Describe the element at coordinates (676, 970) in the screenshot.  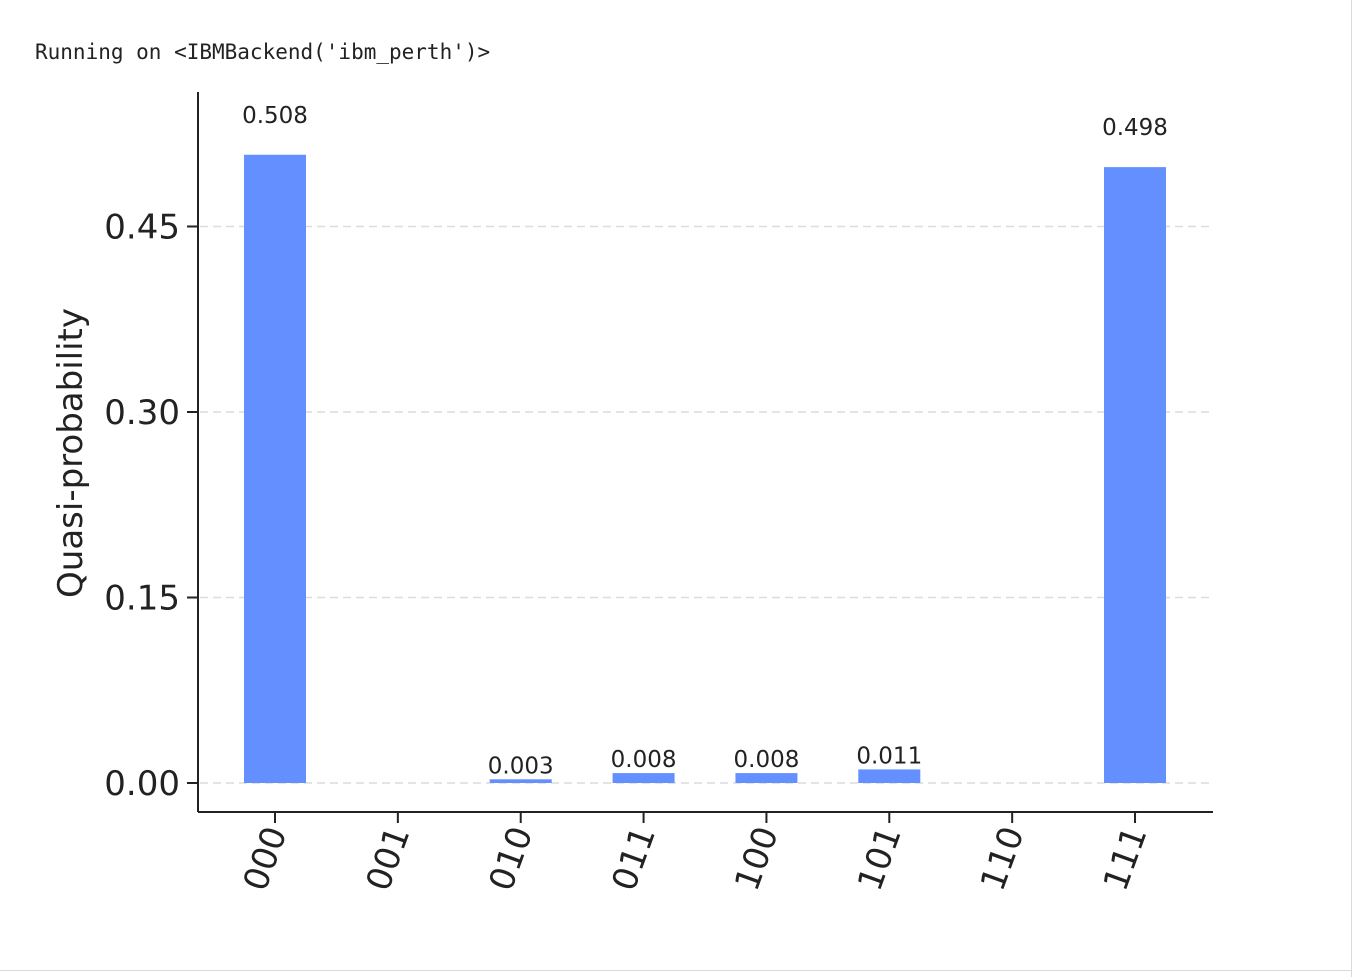
I see `frame-bottom-edge` at that location.